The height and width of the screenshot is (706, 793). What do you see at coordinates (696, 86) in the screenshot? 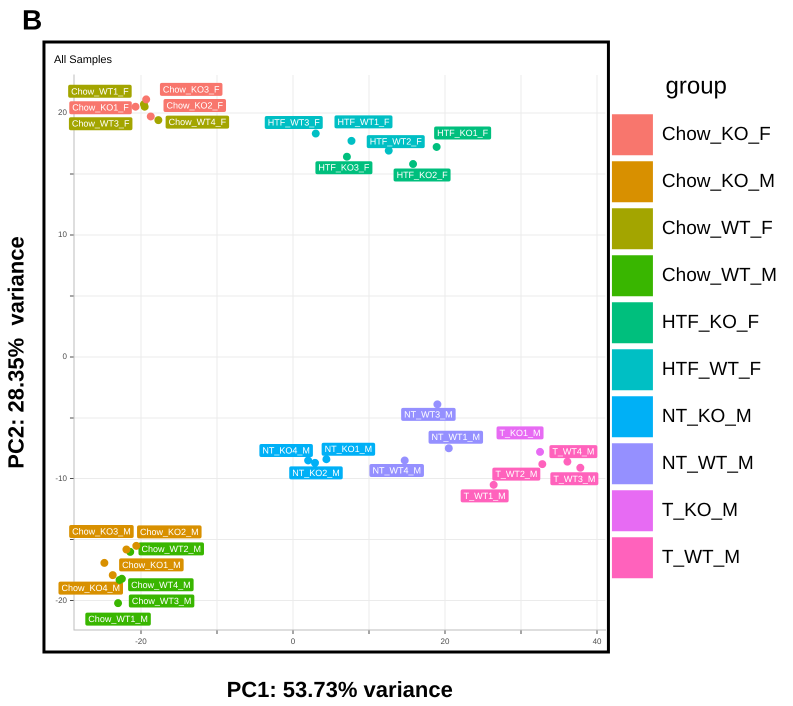
I see `legend-title: group` at bounding box center [696, 86].